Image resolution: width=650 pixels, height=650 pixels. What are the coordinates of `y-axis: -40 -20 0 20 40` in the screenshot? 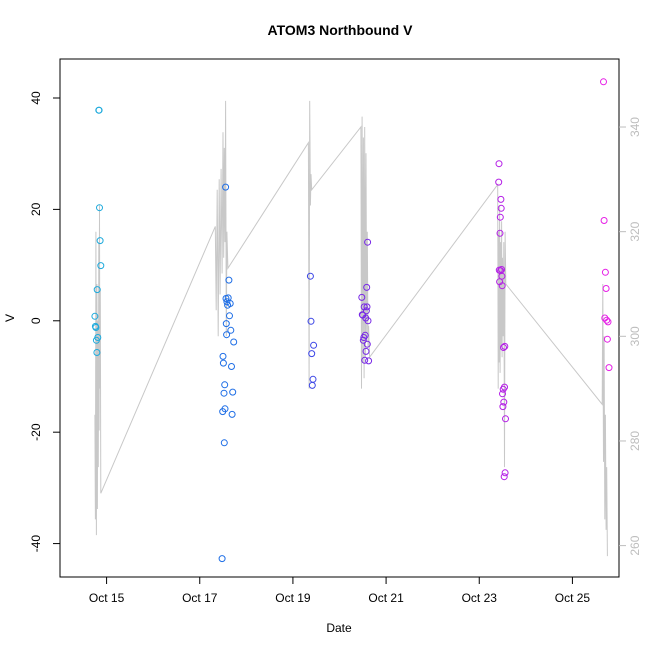 It's located at (44, 321).